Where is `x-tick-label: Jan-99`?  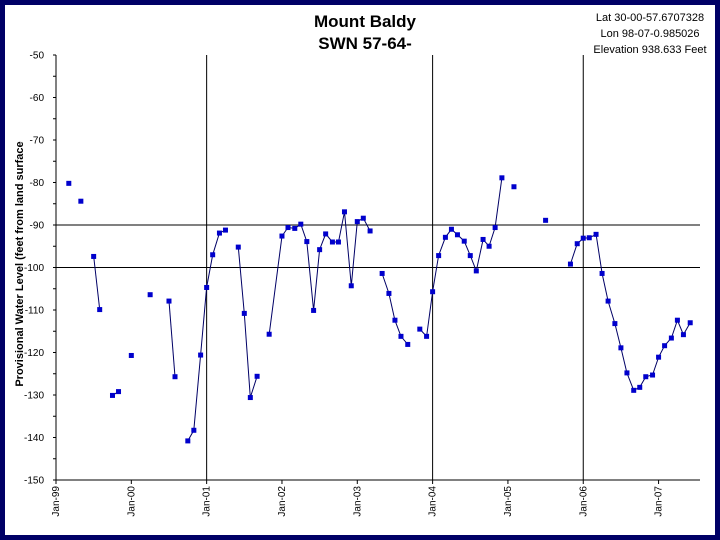
x-tick-label: Jan-99 is located at coordinates (56, 501).